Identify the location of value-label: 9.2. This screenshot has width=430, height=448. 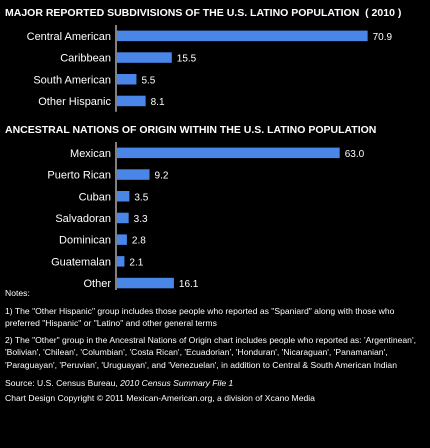
(162, 176).